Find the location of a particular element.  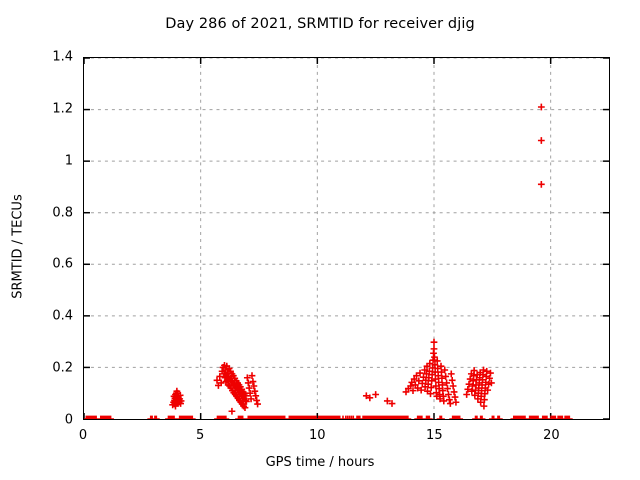

y-tick-label: 1.2 is located at coordinates (62, 109).